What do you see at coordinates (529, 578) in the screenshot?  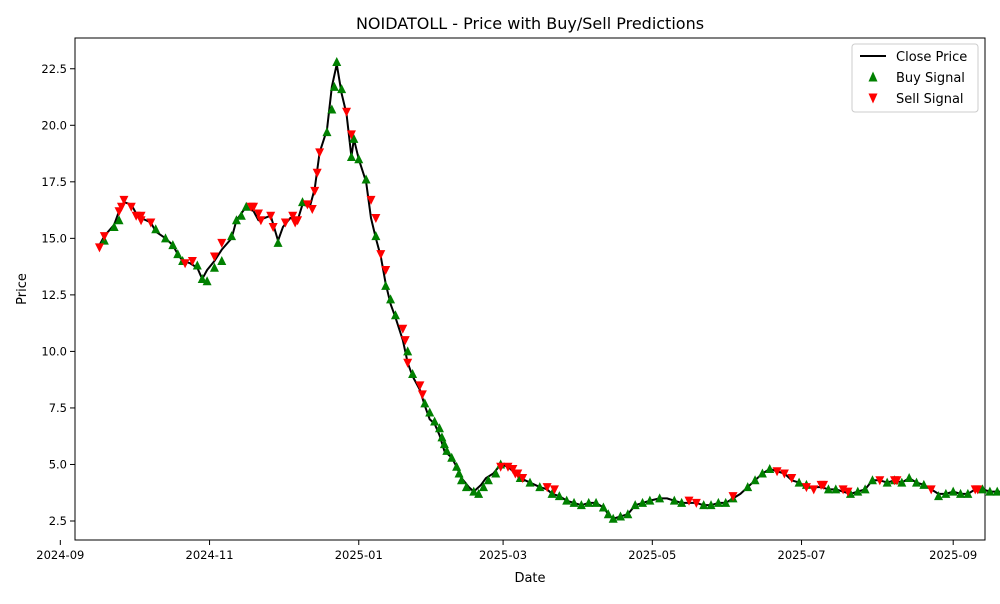 I see `x-axis-label: Date` at bounding box center [529, 578].